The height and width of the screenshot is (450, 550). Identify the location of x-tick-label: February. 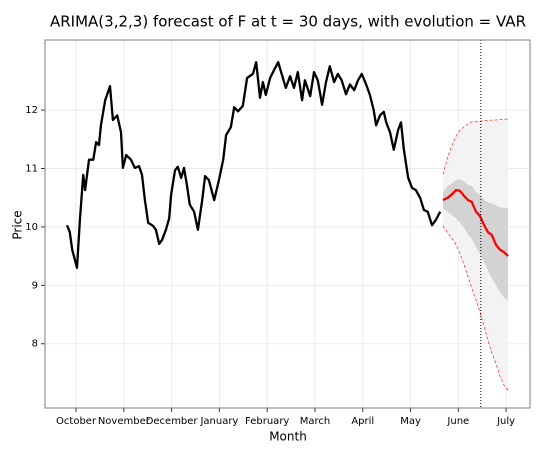
(267, 421).